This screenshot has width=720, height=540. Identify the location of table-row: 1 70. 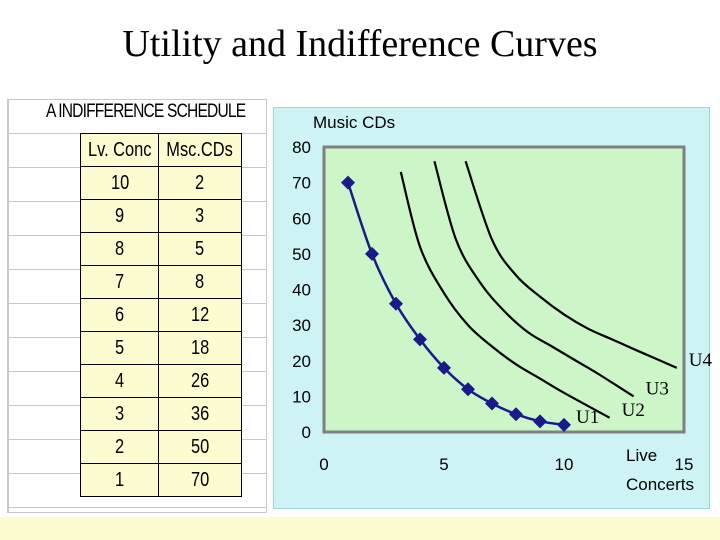
(160, 480).